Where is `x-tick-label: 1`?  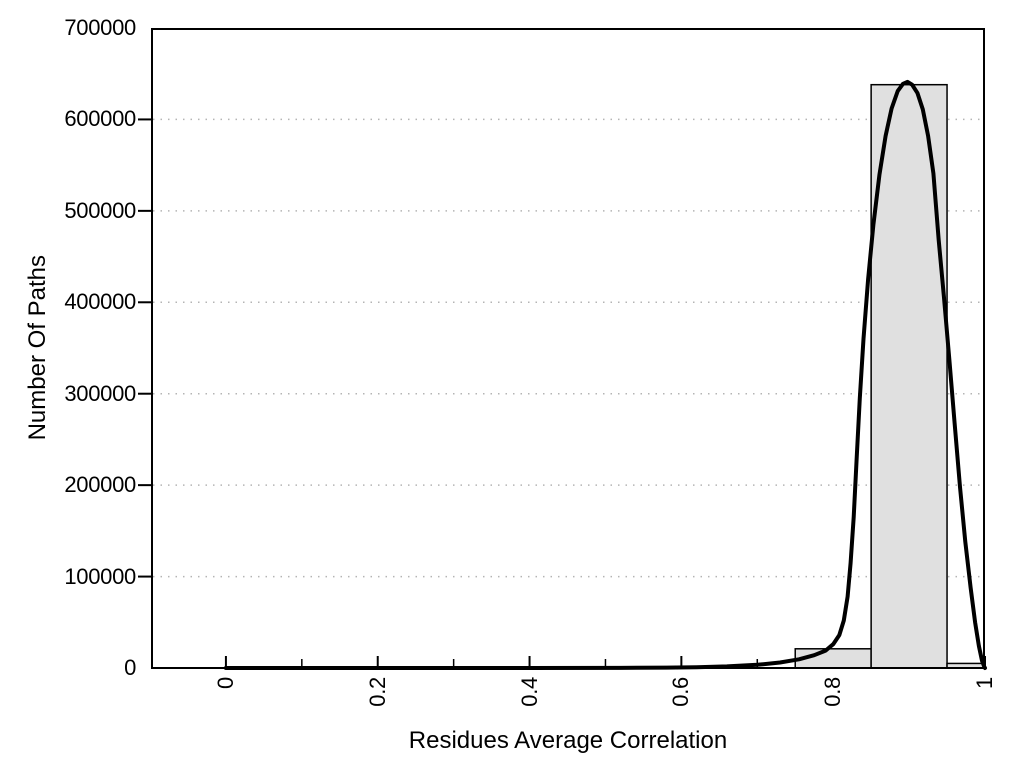 x-tick-label: 1 is located at coordinates (985, 683).